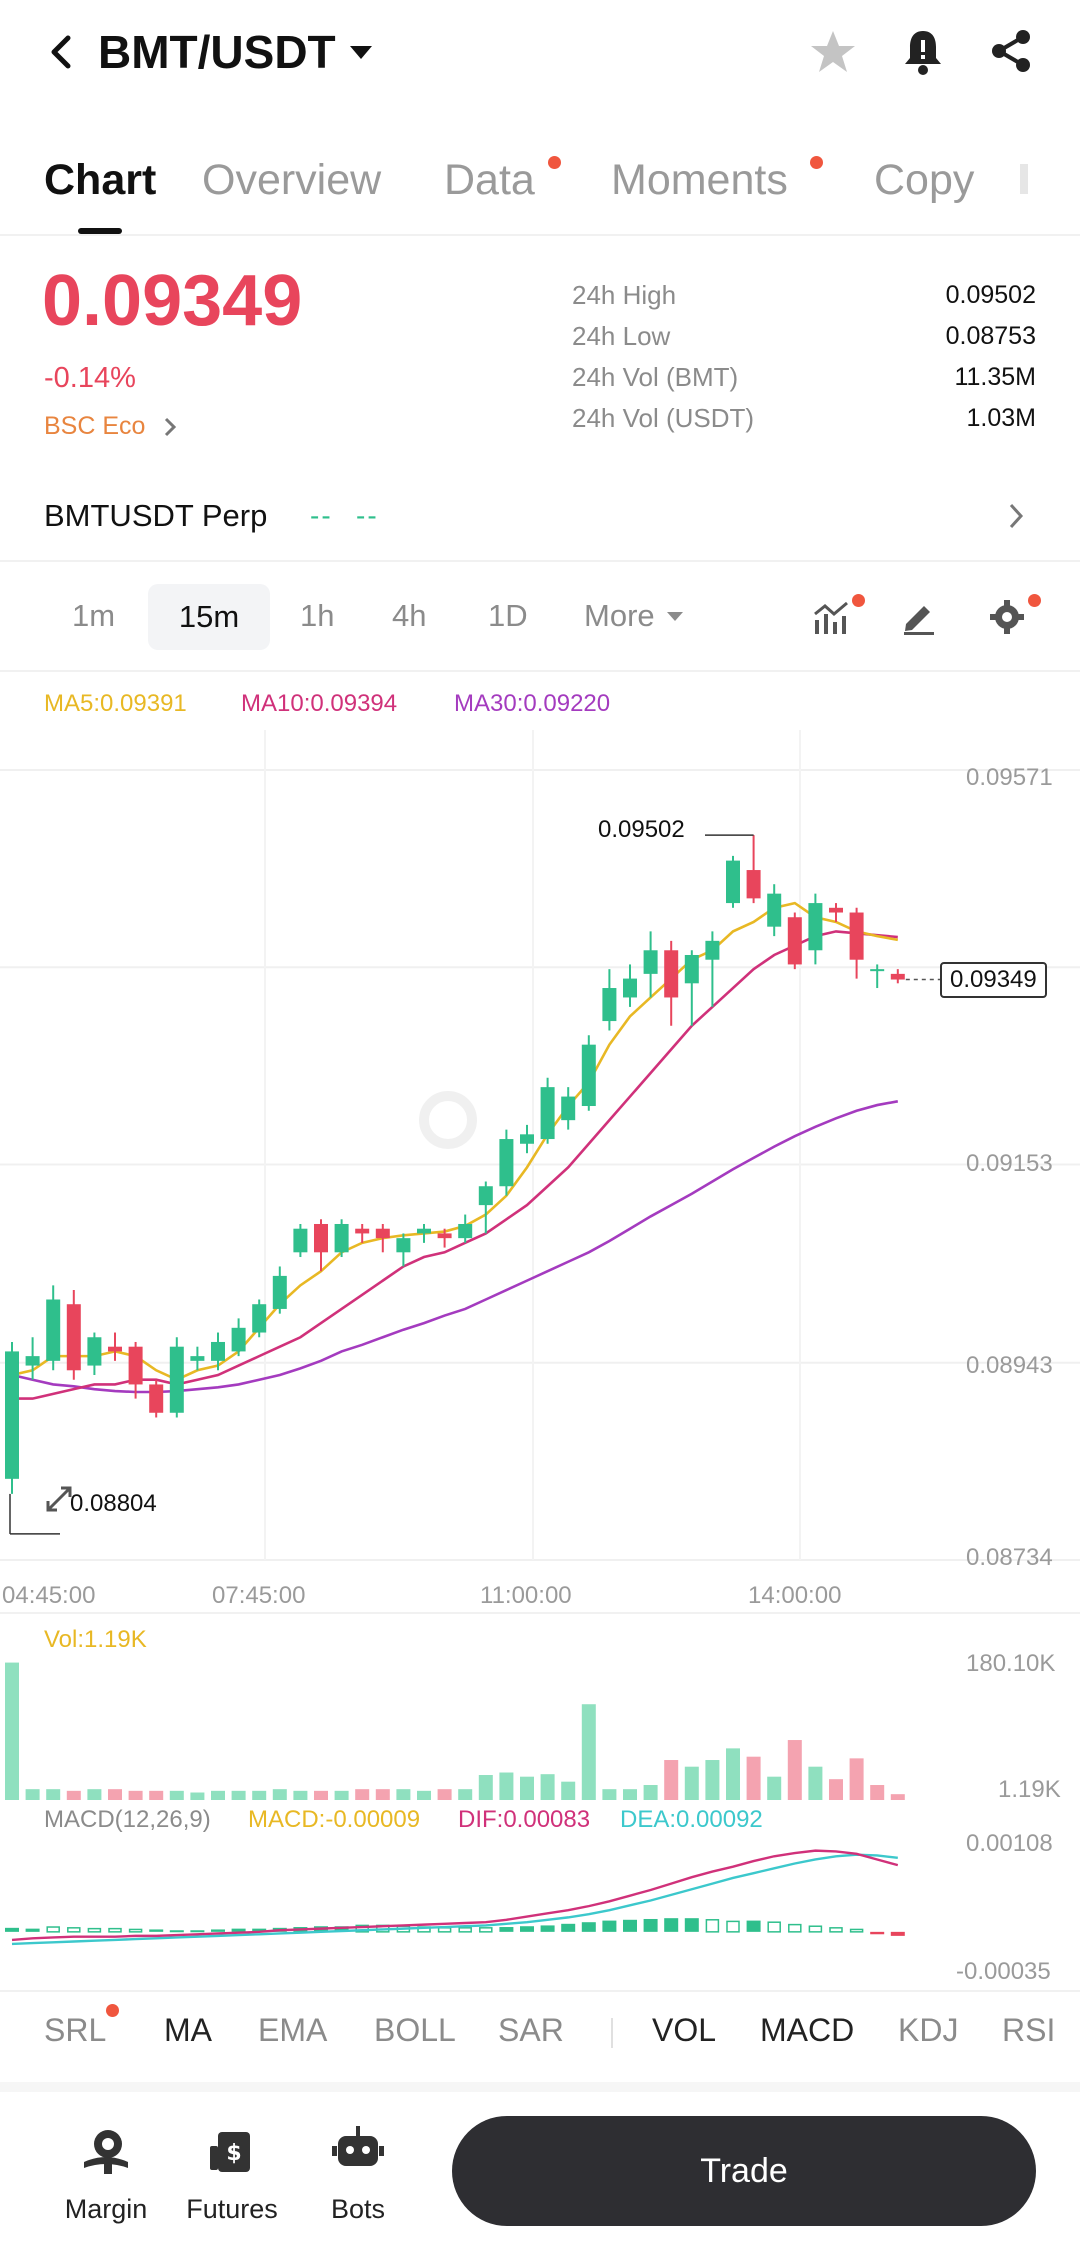 This screenshot has width=1080, height=2267. Describe the element at coordinates (699, 180) in the screenshot. I see `tab-moments: Moments` at that location.